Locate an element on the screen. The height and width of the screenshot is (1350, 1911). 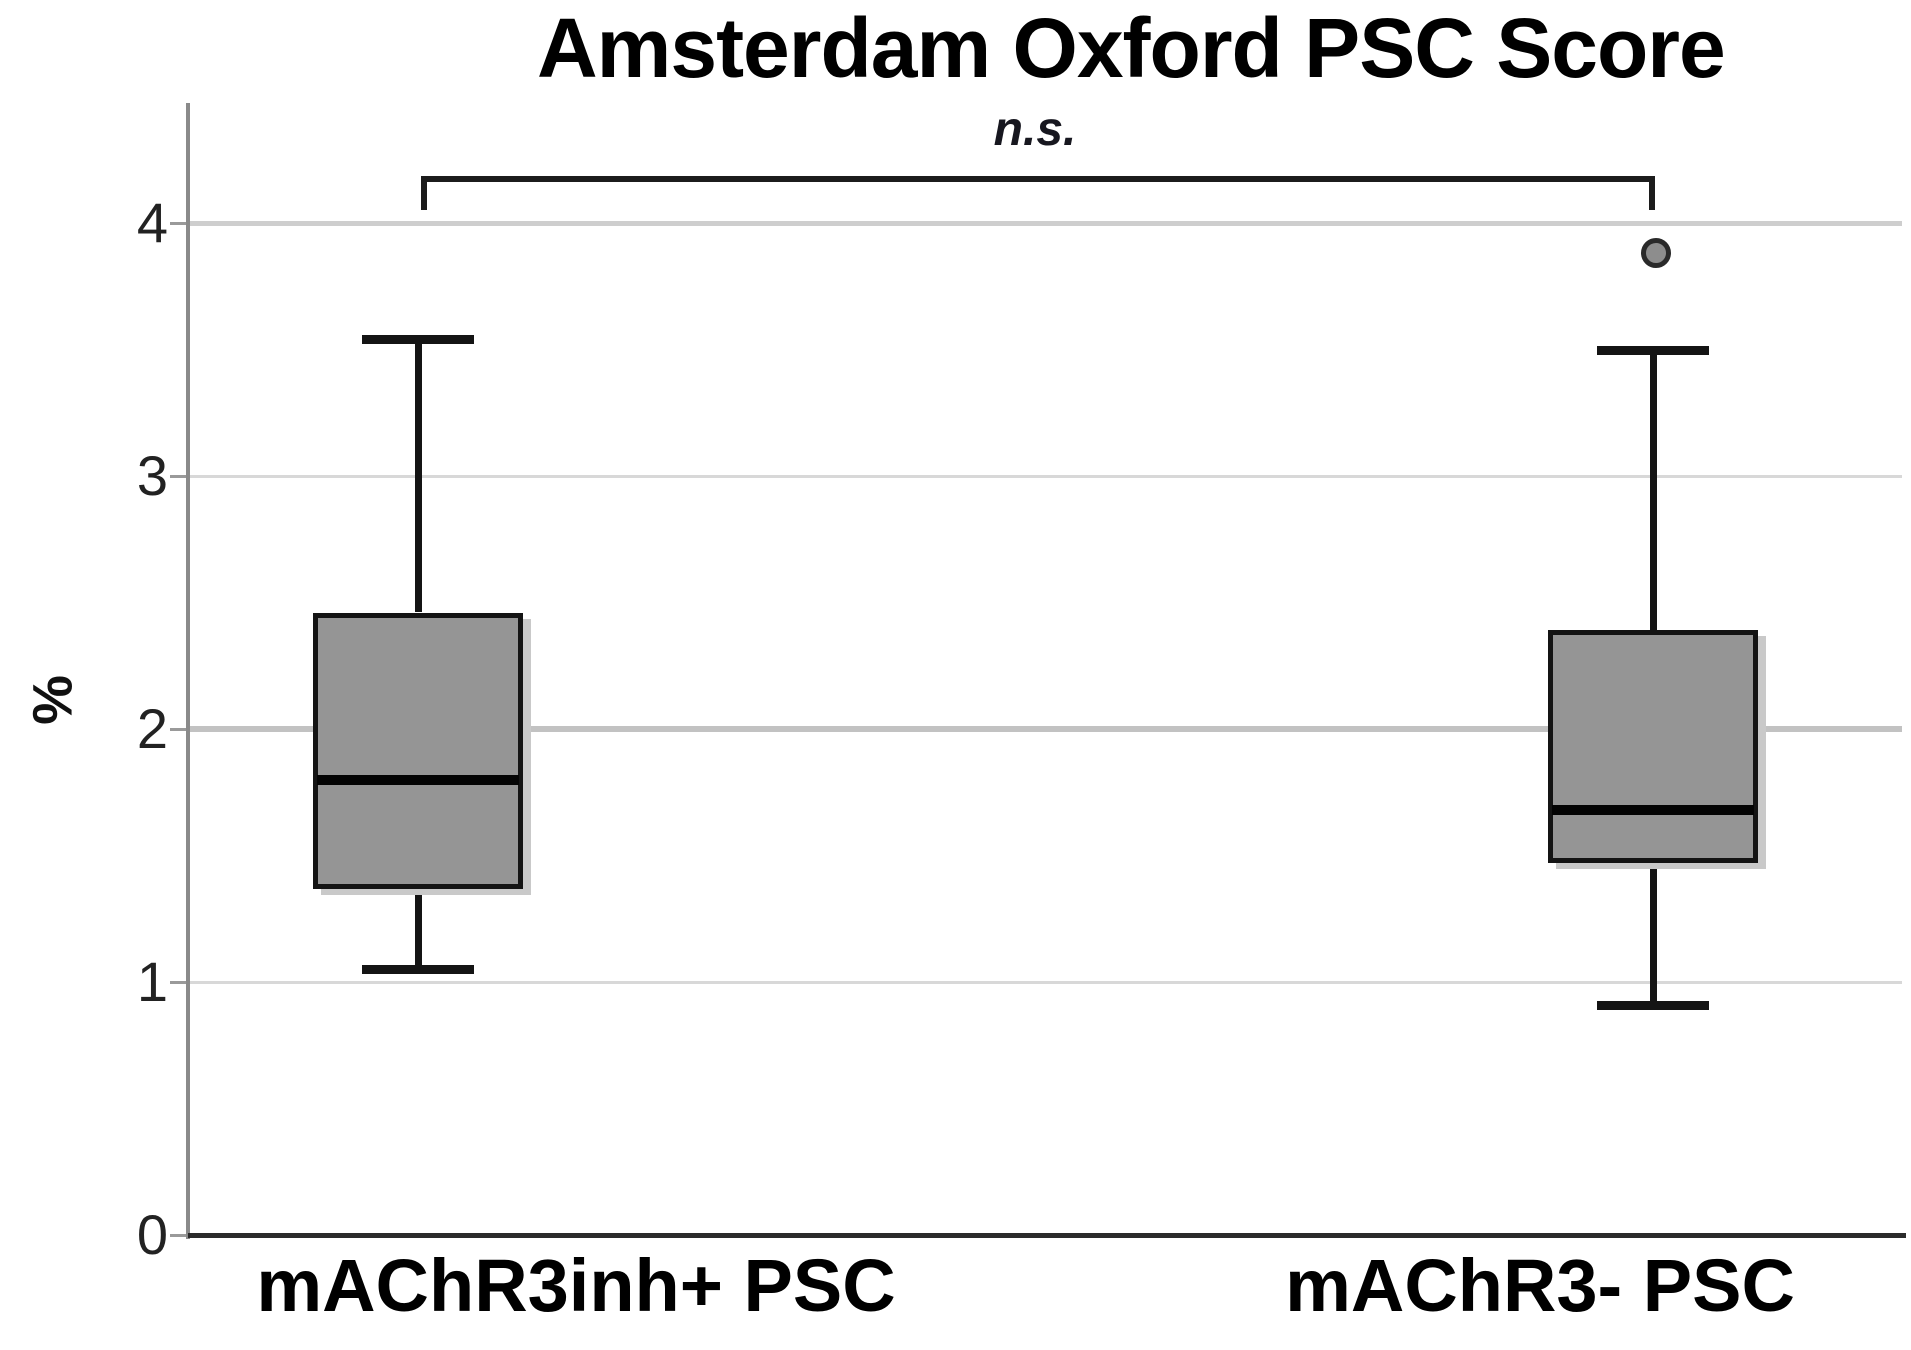
x-axis-baseline is located at coordinates (1047, 1235).